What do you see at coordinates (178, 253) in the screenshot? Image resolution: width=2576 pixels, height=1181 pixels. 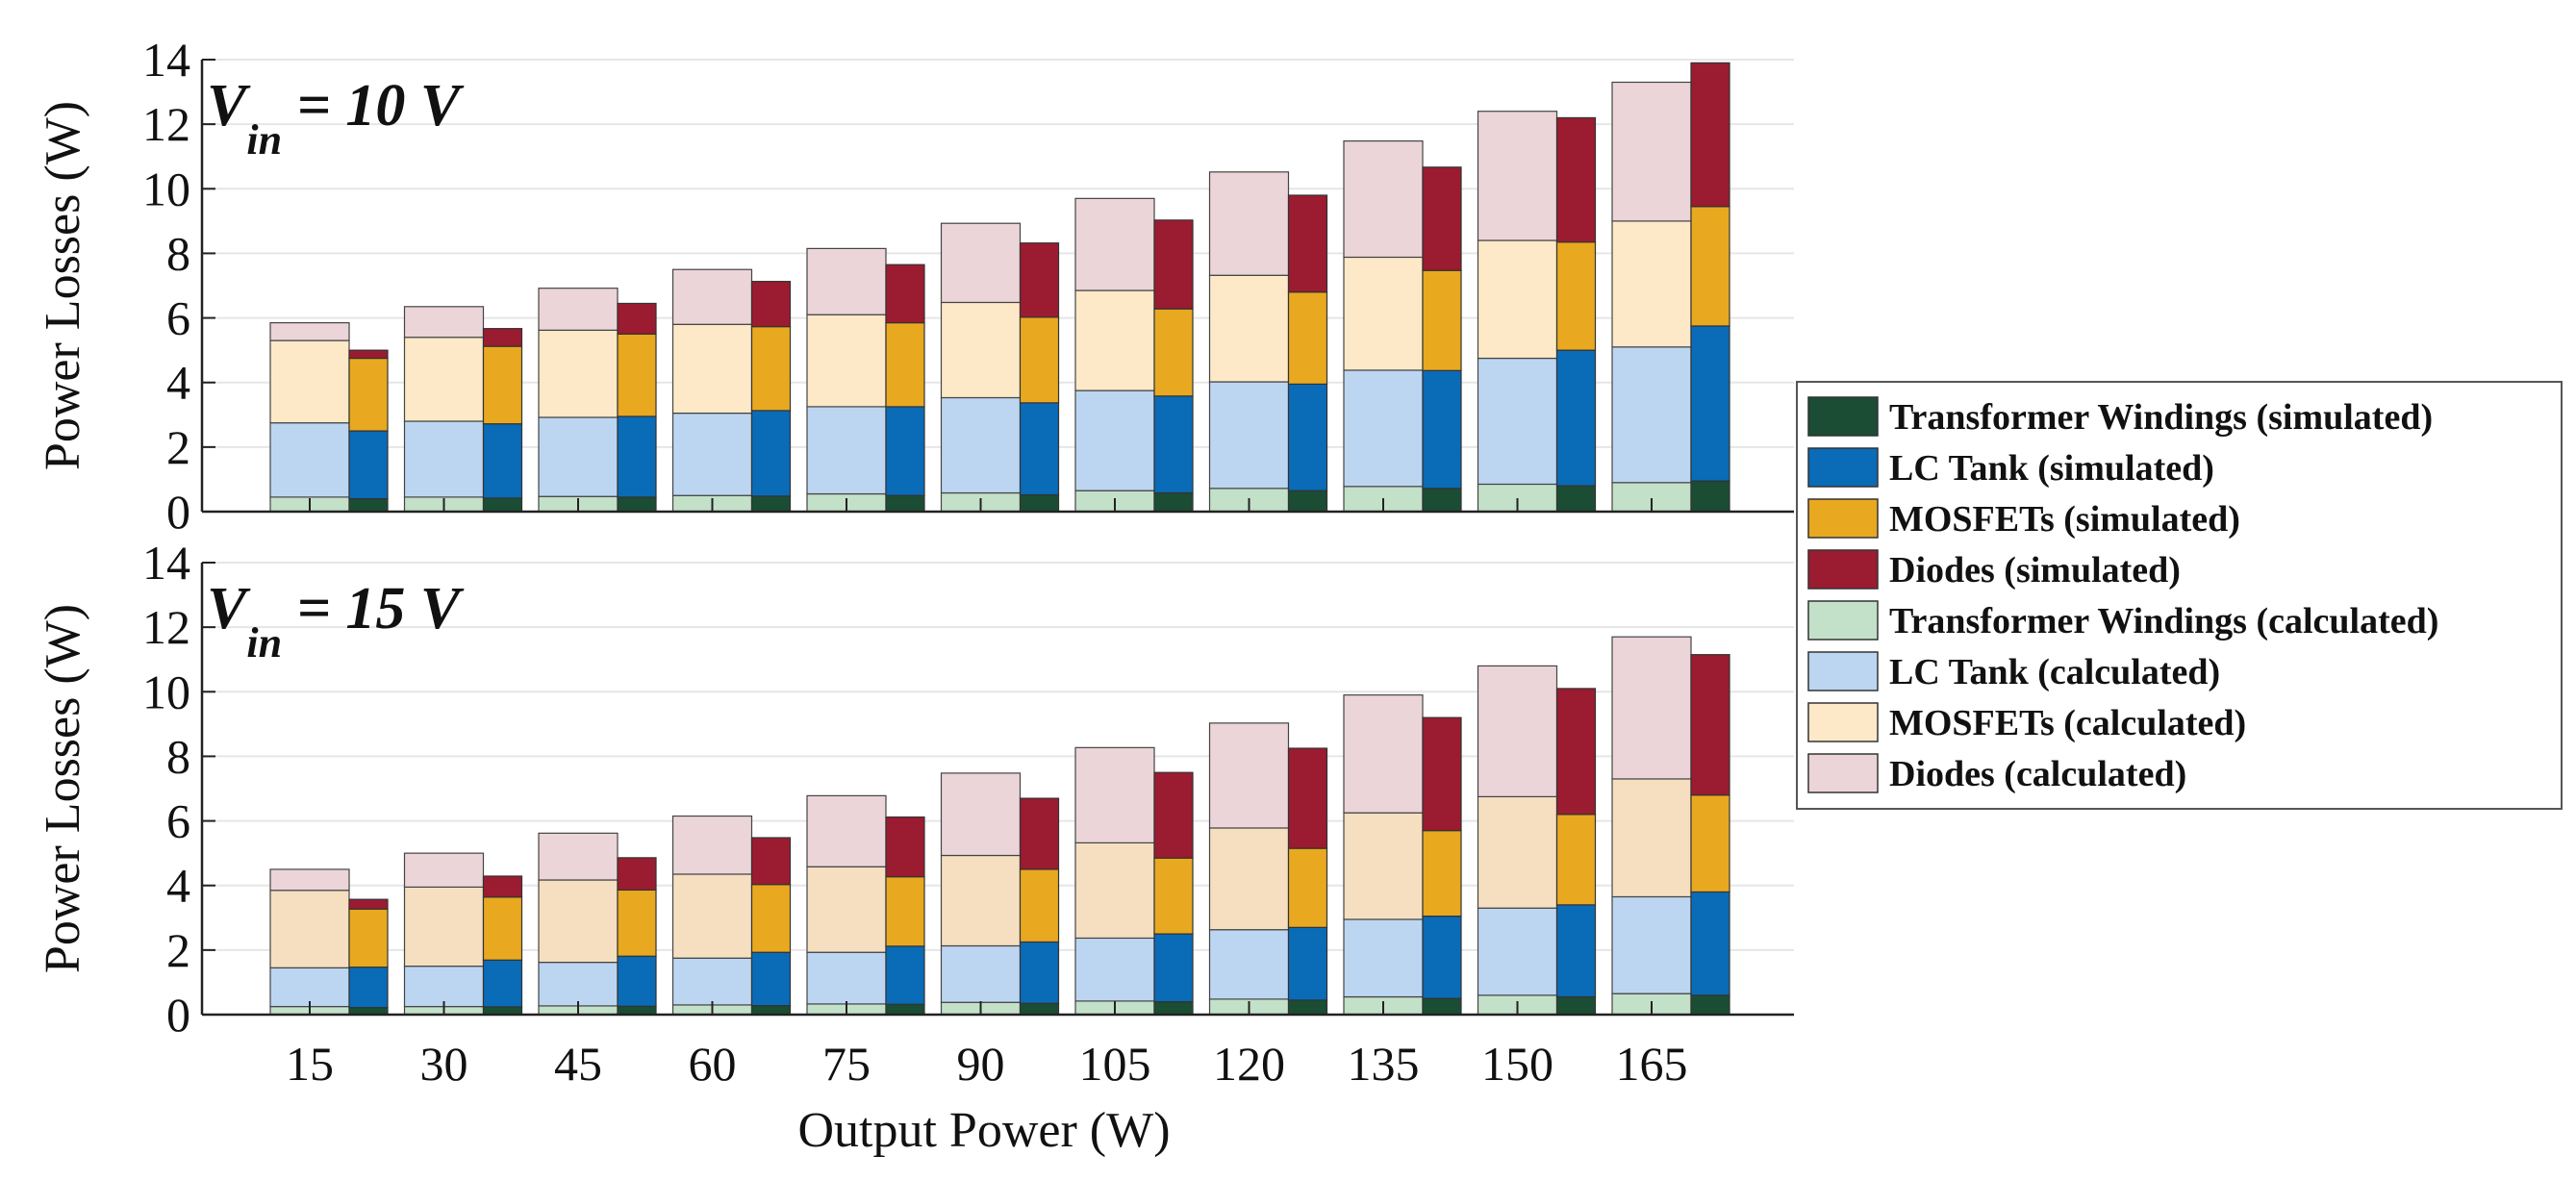 I see `y-tick-label: 8` at bounding box center [178, 253].